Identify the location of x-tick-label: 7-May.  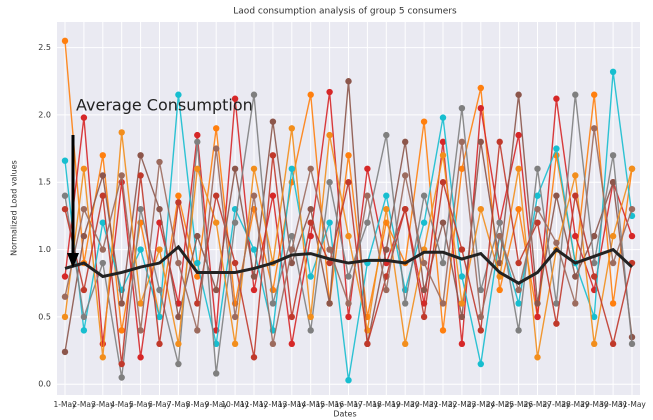
(179, 404).